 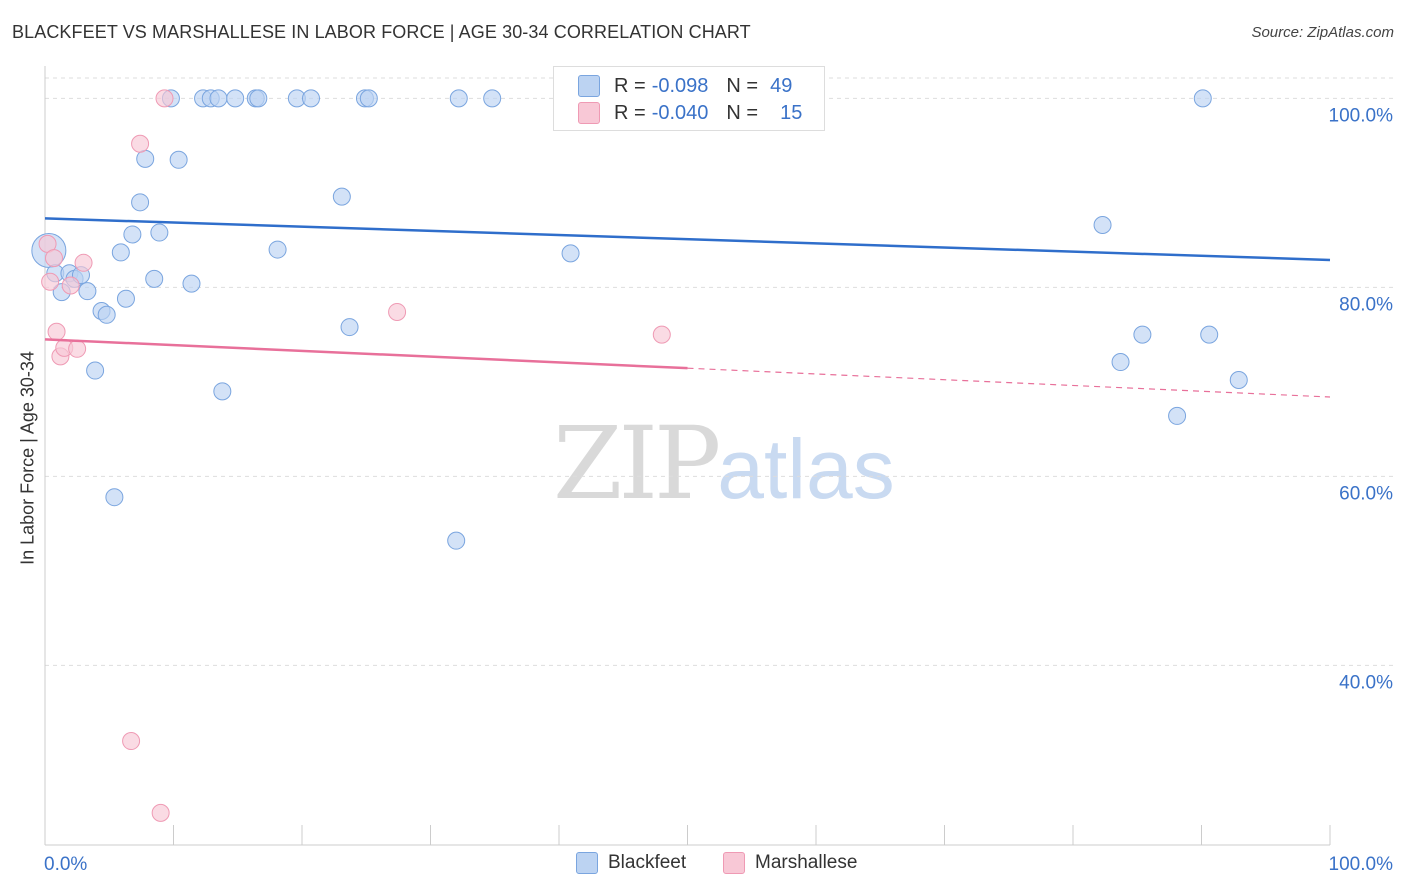 What do you see at coordinates (781, 85) in the screenshot?
I see `n-value: 49` at bounding box center [781, 85].